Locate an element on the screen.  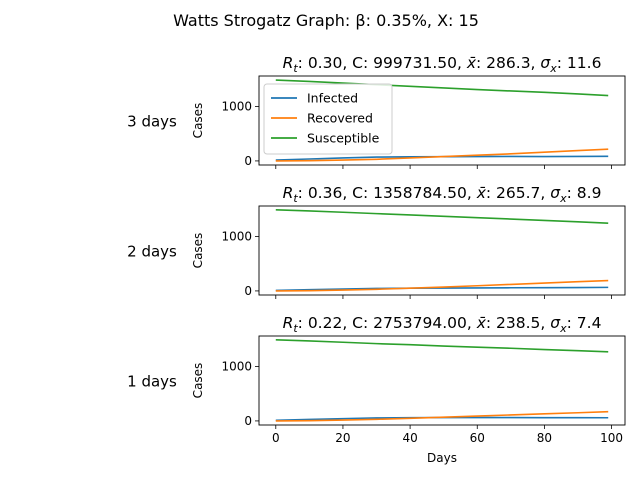
x-tick-label: 40 is located at coordinates (409, 438).